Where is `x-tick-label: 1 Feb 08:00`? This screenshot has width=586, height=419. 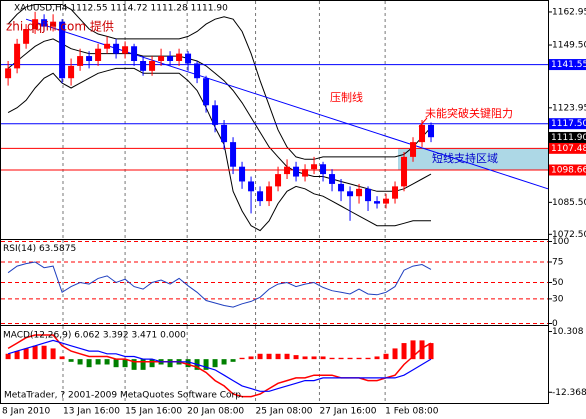 x-tick-label: 1 Feb 08:00 is located at coordinates (412, 412).